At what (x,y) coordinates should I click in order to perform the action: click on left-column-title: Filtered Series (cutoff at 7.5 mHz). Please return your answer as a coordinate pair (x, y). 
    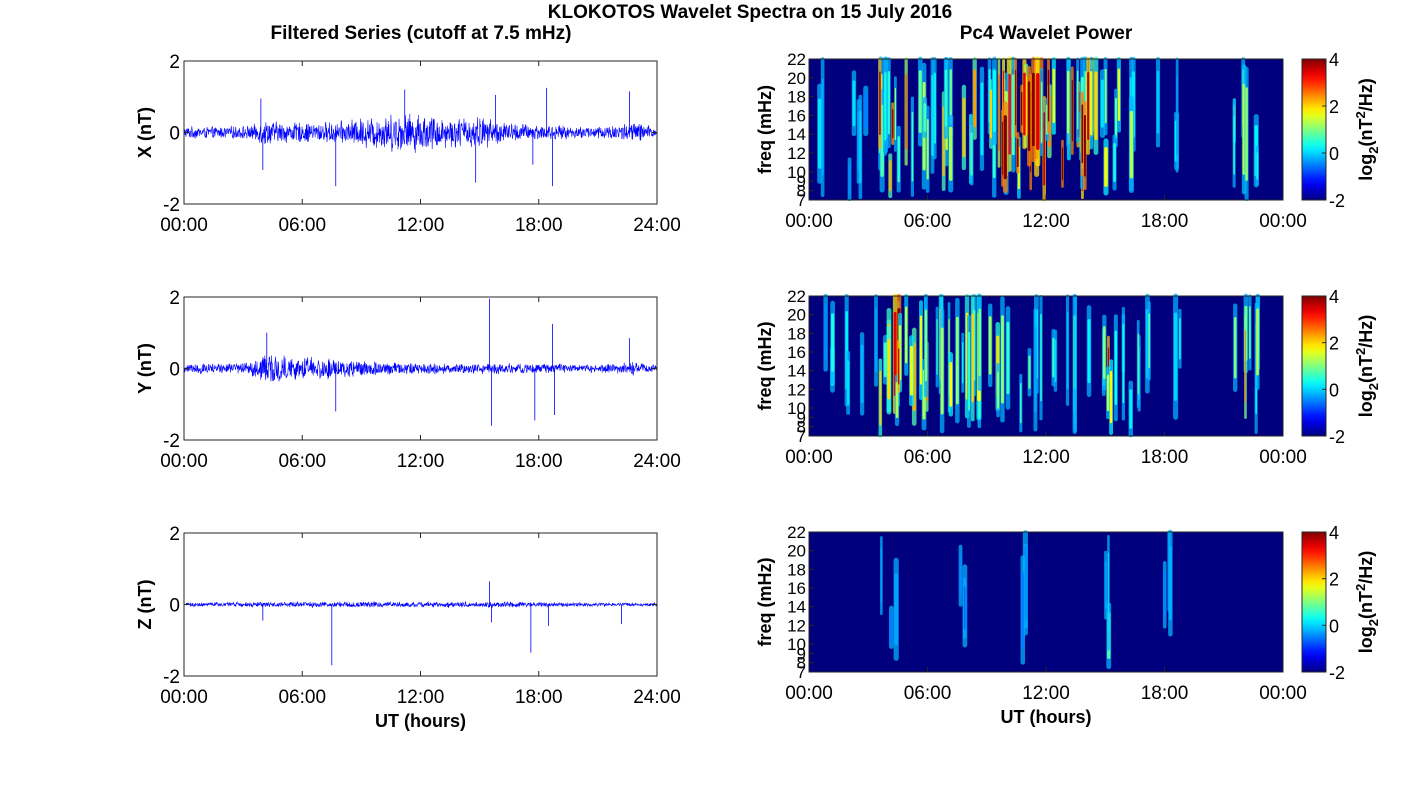
    Looking at the image, I should click on (421, 33).